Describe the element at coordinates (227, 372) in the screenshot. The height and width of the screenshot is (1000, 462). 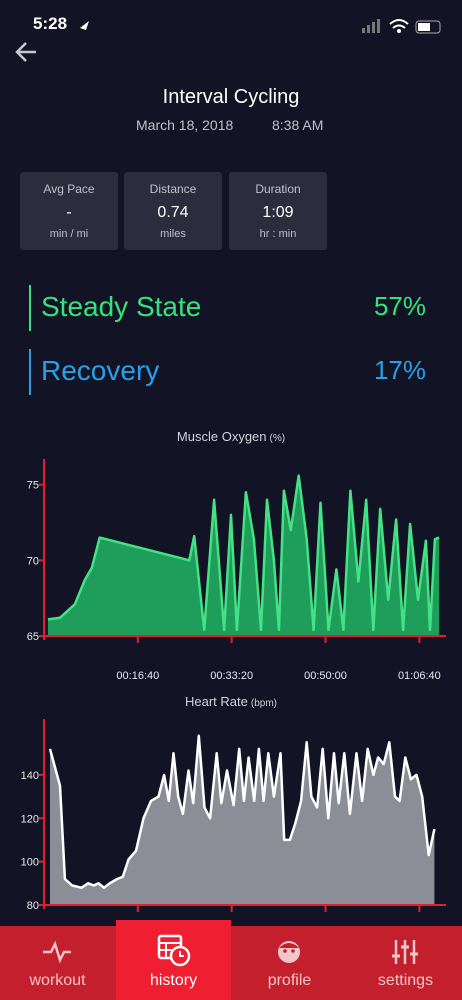
I see `zone-row: Recovery 17%` at that location.